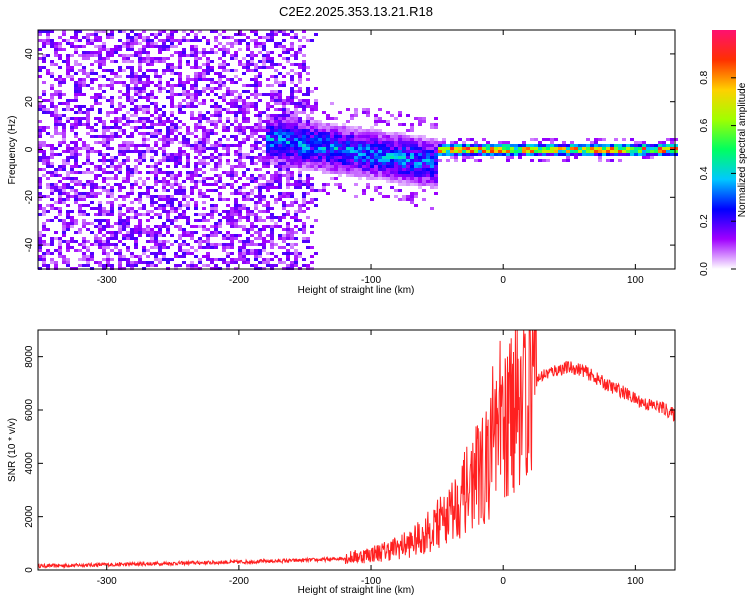 This screenshot has height=600, width=750. What do you see at coordinates (371, 581) in the screenshot?
I see `snr-xtick-label: -100` at bounding box center [371, 581].